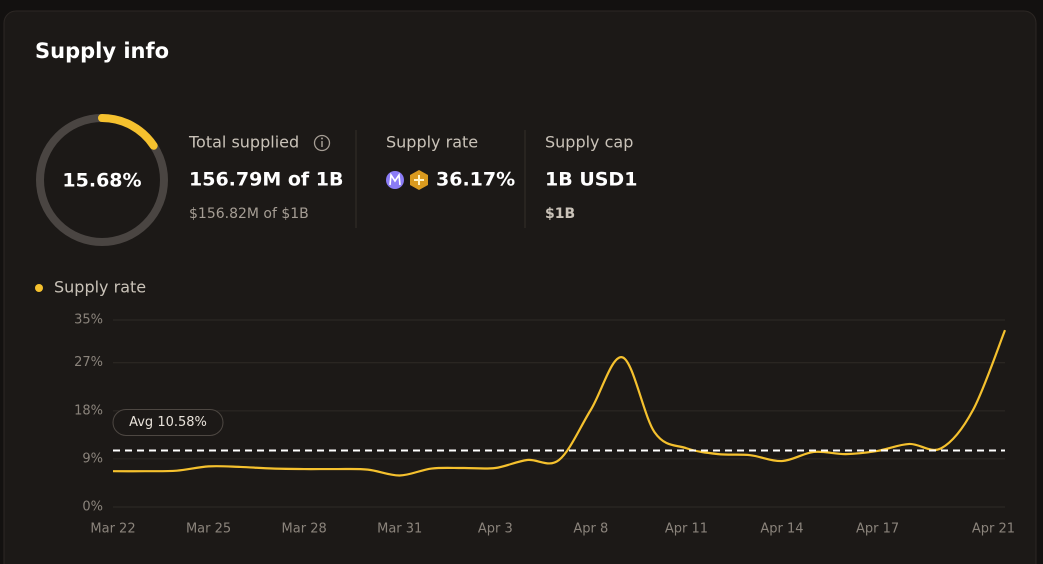 The height and width of the screenshot is (564, 1043). Describe the element at coordinates (88, 362) in the screenshot. I see `y-tick-label: 27%` at that location.